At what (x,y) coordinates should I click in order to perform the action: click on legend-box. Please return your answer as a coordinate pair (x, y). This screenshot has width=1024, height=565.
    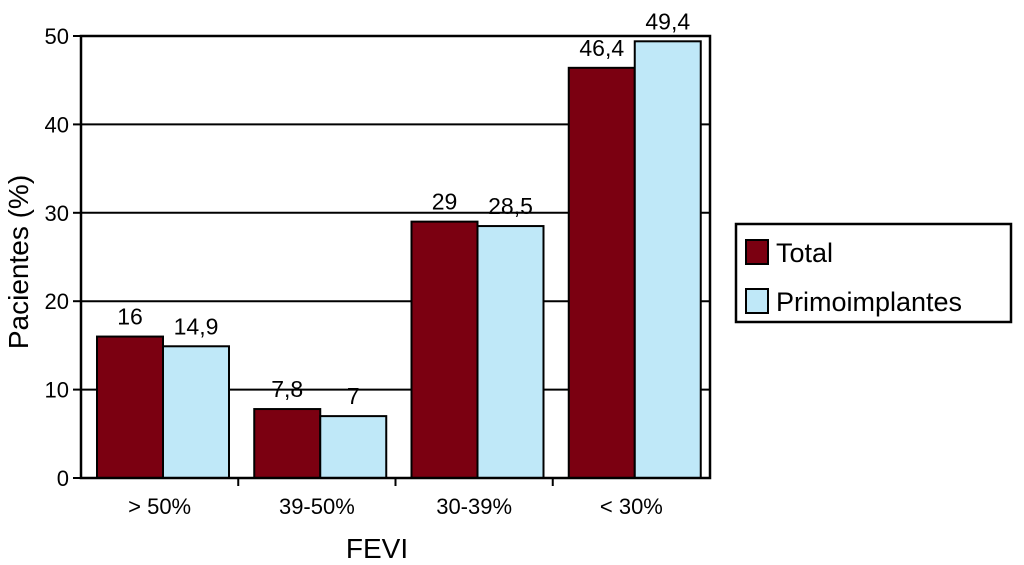
    Looking at the image, I should click on (873, 273).